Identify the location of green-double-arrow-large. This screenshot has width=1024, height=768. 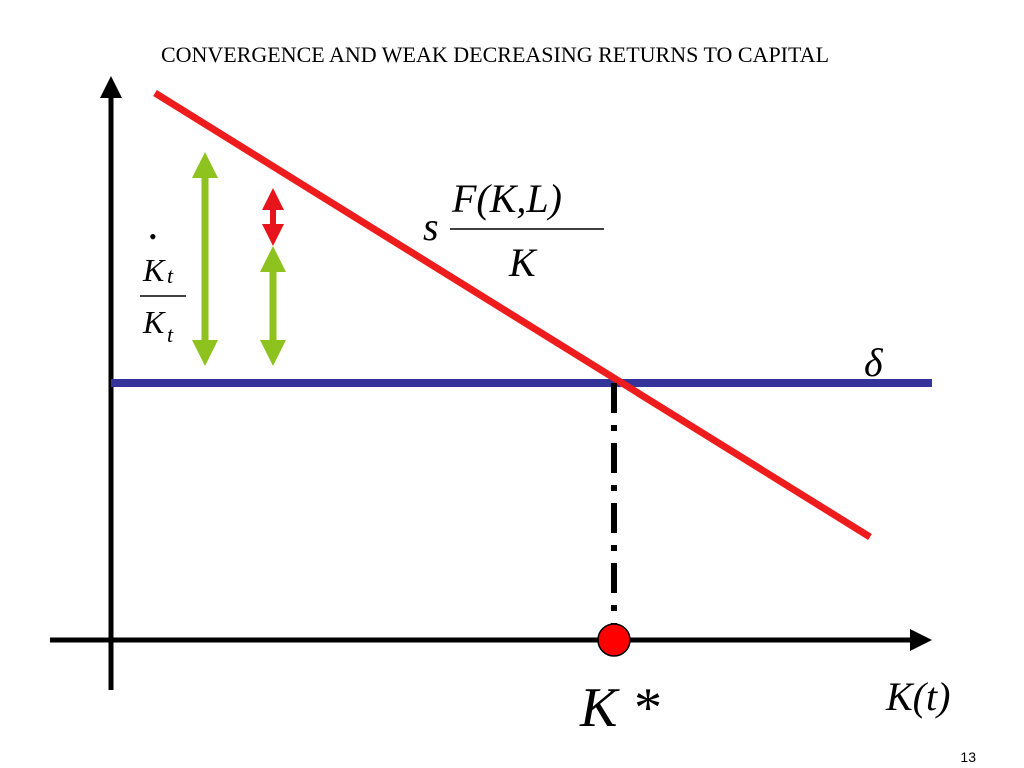
(205, 259).